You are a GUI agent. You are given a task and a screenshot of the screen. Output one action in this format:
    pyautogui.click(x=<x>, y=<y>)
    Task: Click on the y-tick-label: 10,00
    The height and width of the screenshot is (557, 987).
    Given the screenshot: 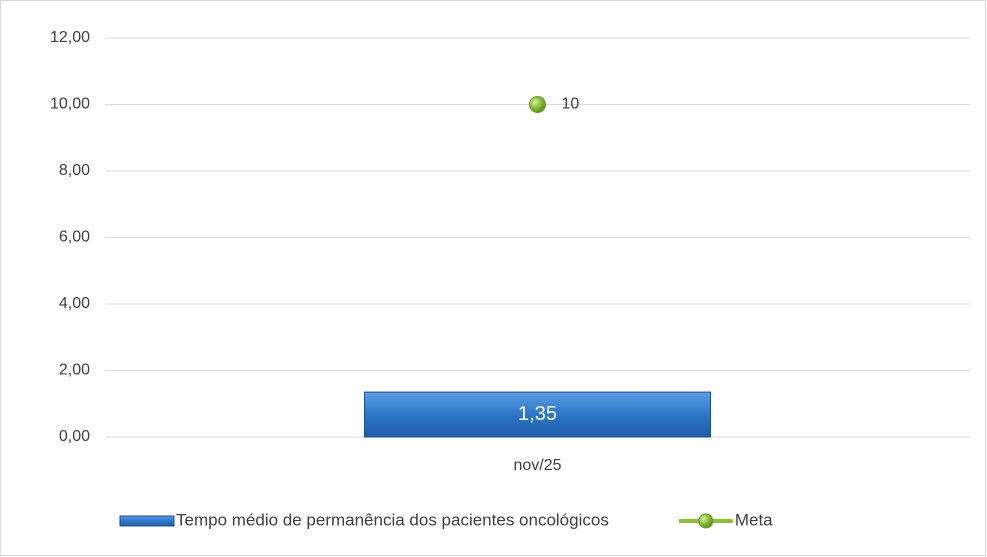 What is the action you would take?
    pyautogui.click(x=70, y=104)
    